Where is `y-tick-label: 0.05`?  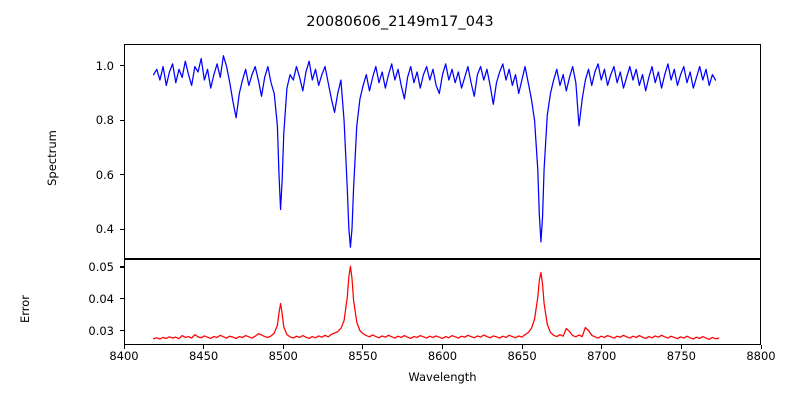
y-tick-label: 0.05 is located at coordinates (101, 266).